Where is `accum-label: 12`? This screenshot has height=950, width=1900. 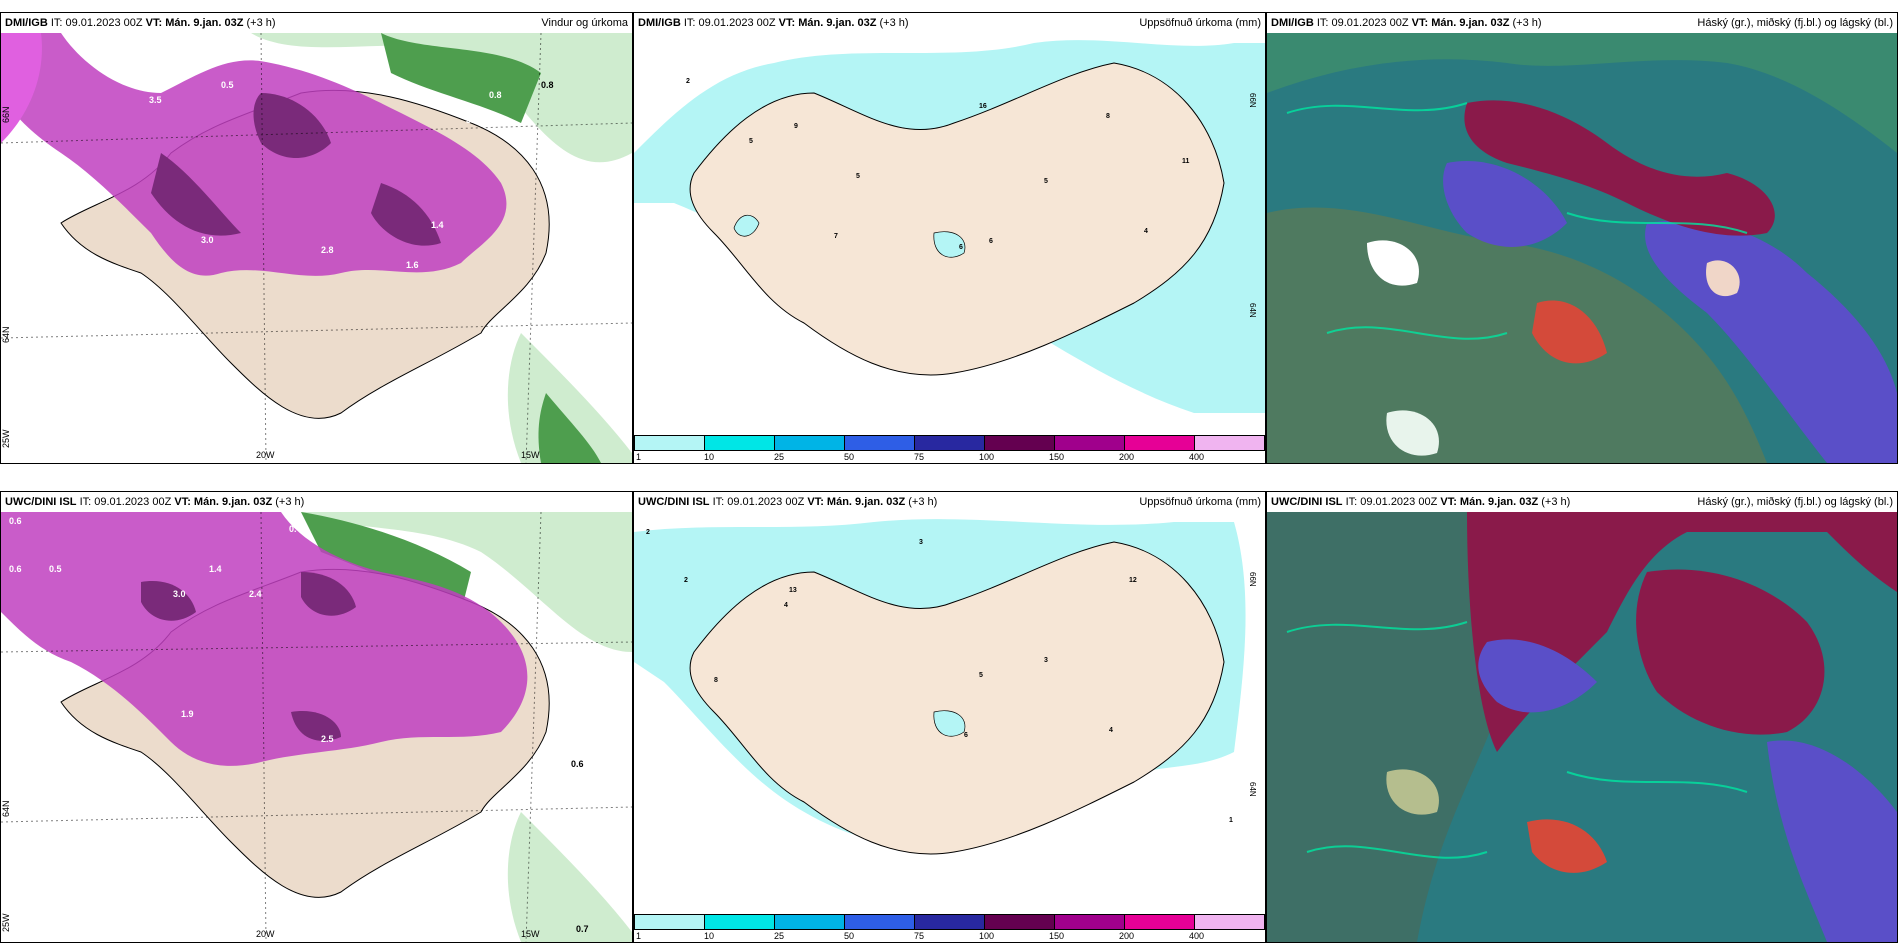
accum-label: 12 is located at coordinates (1133, 580).